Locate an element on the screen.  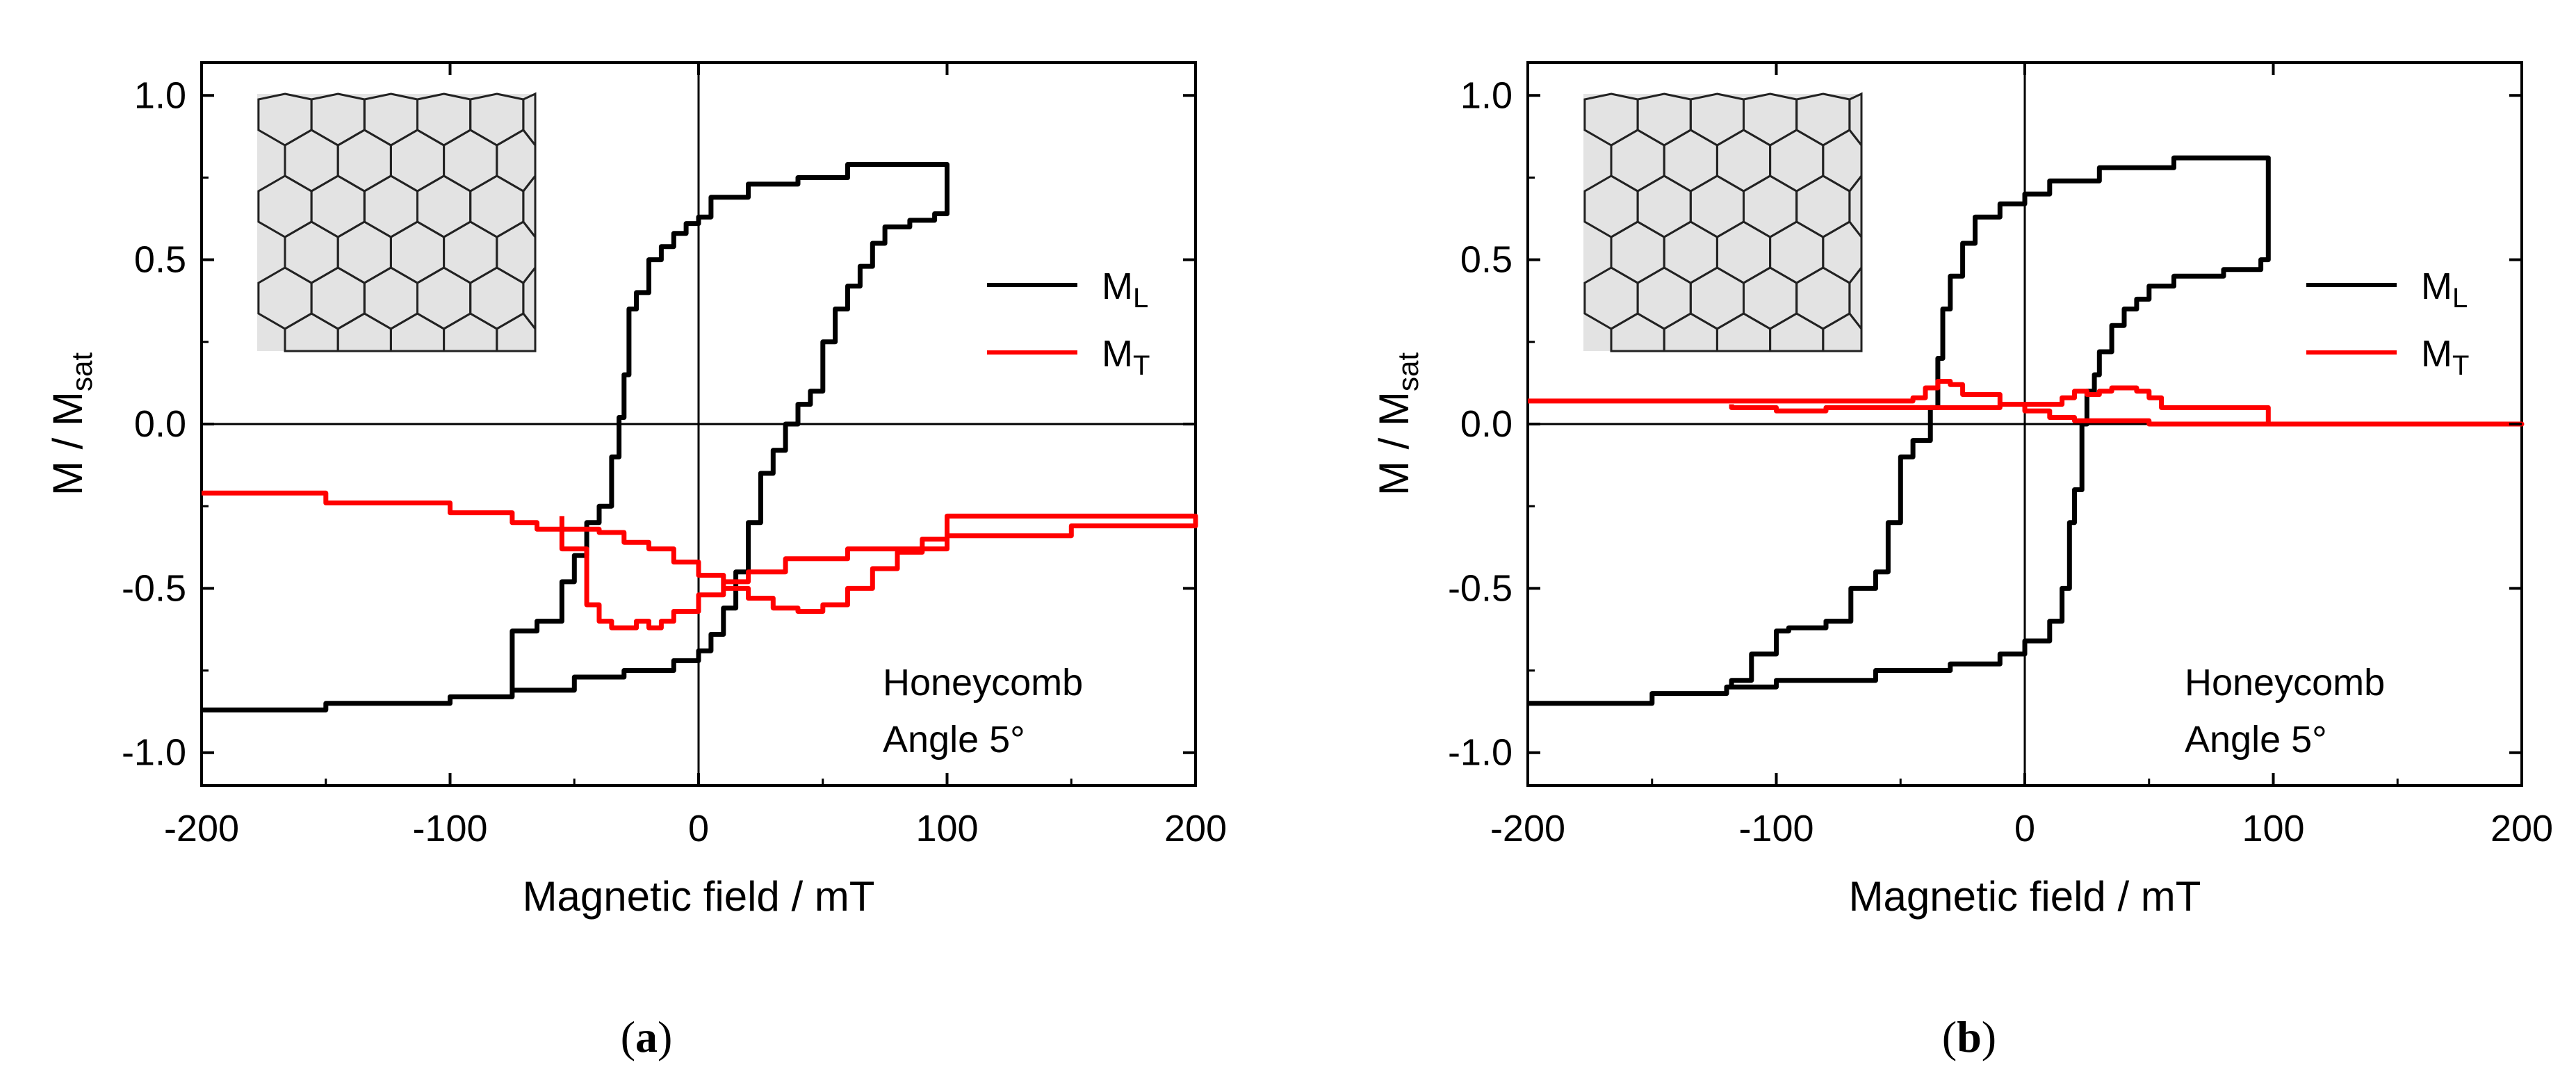
caption-letter-a: a is located at coordinates (646, 1037).